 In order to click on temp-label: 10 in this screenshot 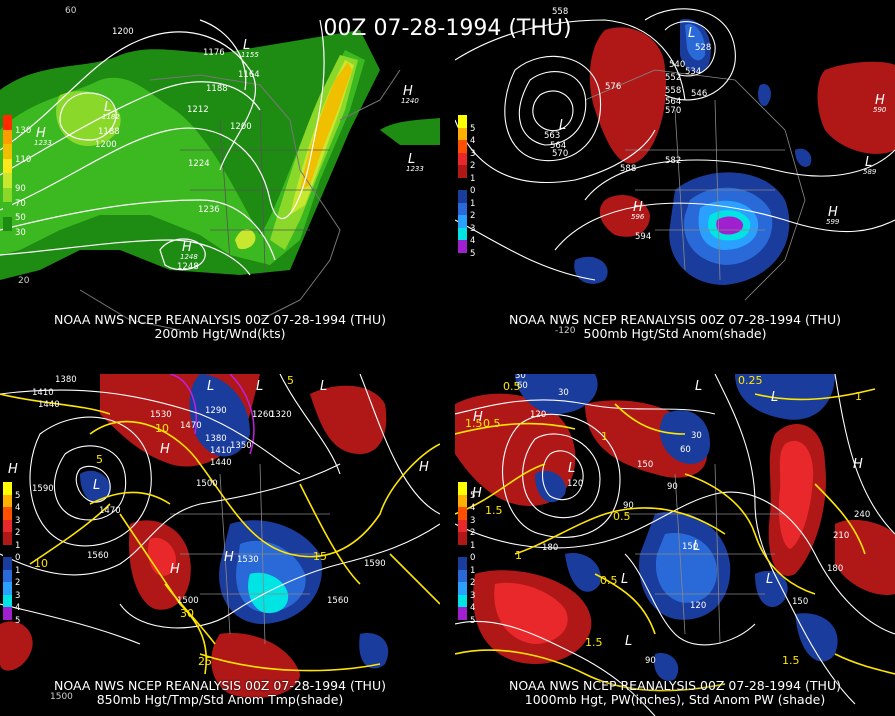, I will do `click(41, 563)`.